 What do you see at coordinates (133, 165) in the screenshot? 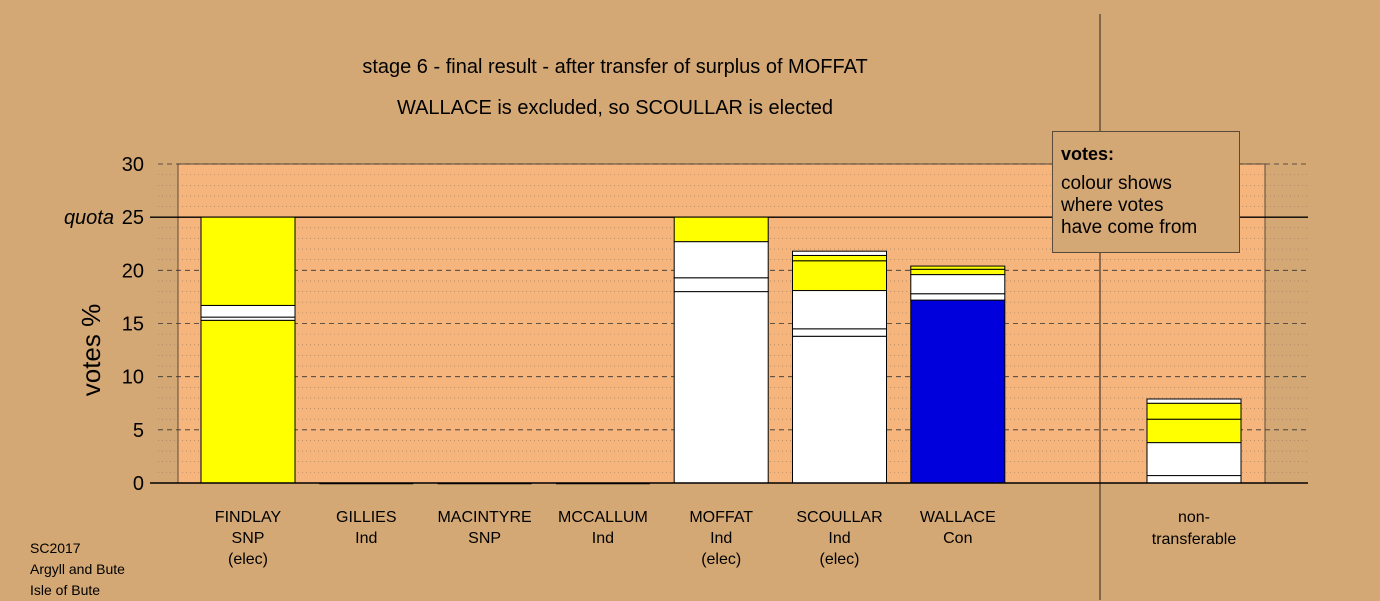
I see `y-tick-label: 30` at bounding box center [133, 165].